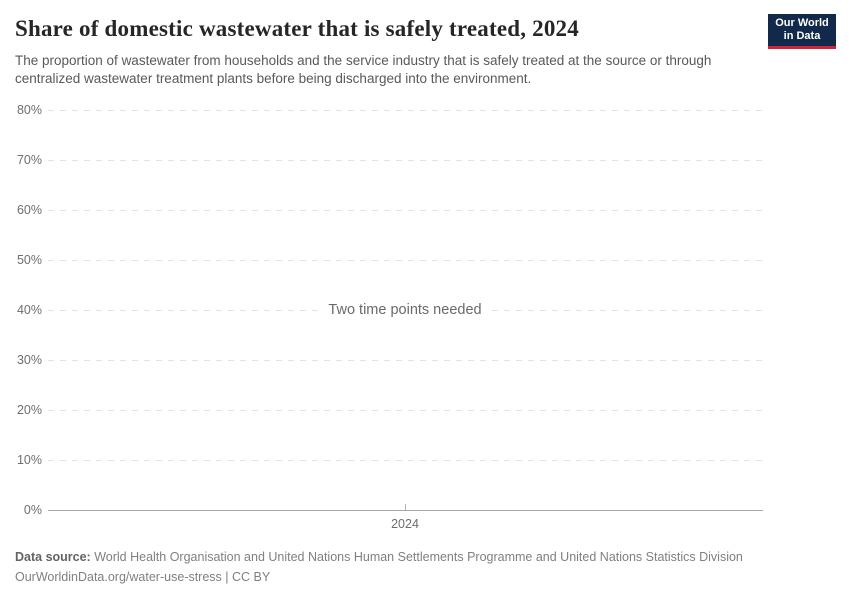 This screenshot has width=850, height=600. I want to click on y-axis-tick-label: 50%, so click(29, 260).